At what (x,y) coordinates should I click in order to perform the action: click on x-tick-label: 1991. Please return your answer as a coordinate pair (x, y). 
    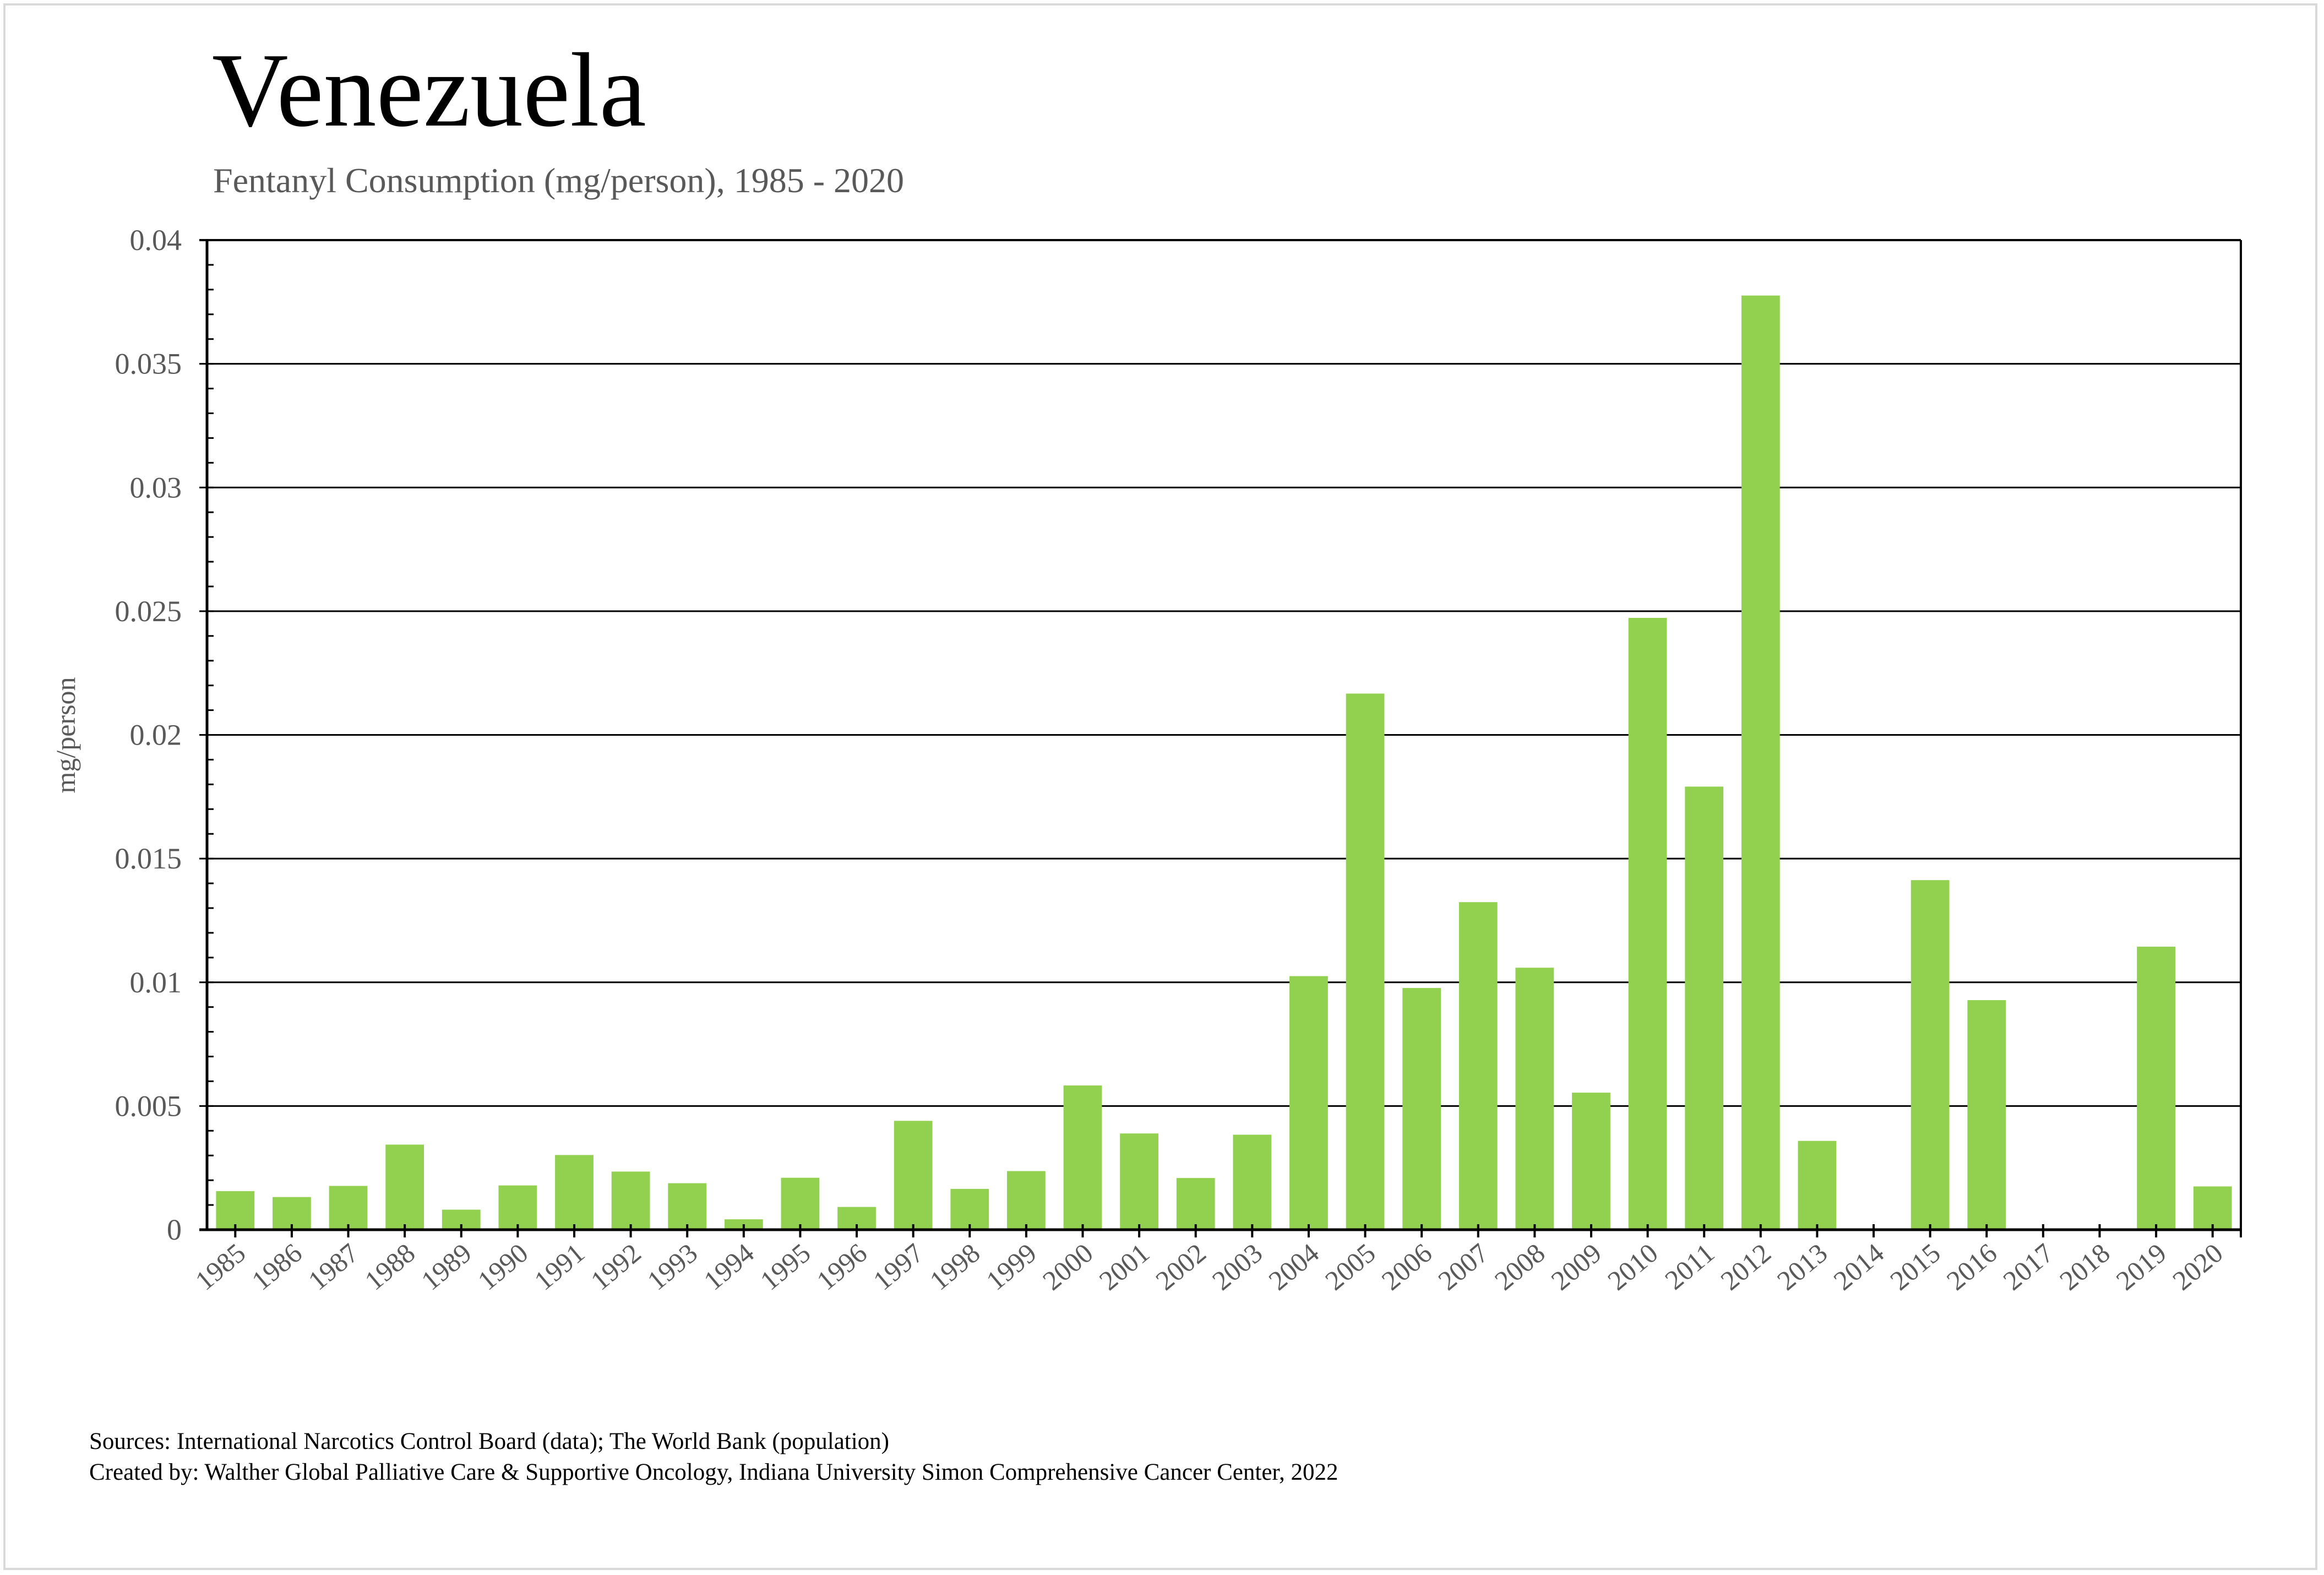
    Looking at the image, I should click on (559, 1267).